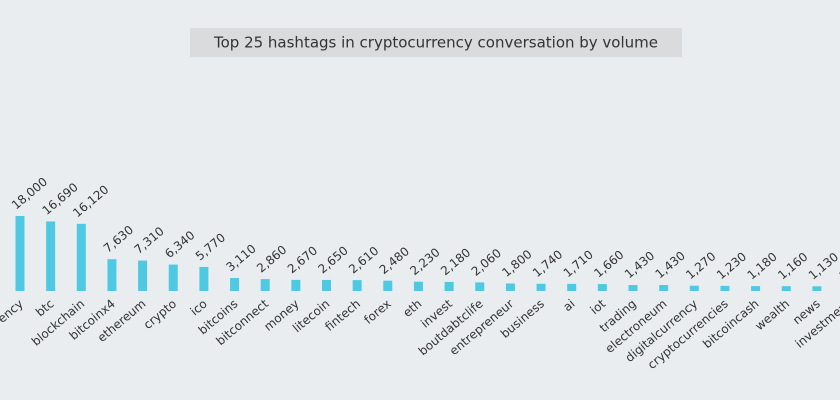 This screenshot has height=400, width=840. Describe the element at coordinates (792, 266) in the screenshot. I see `value-label: 1,160` at that location.